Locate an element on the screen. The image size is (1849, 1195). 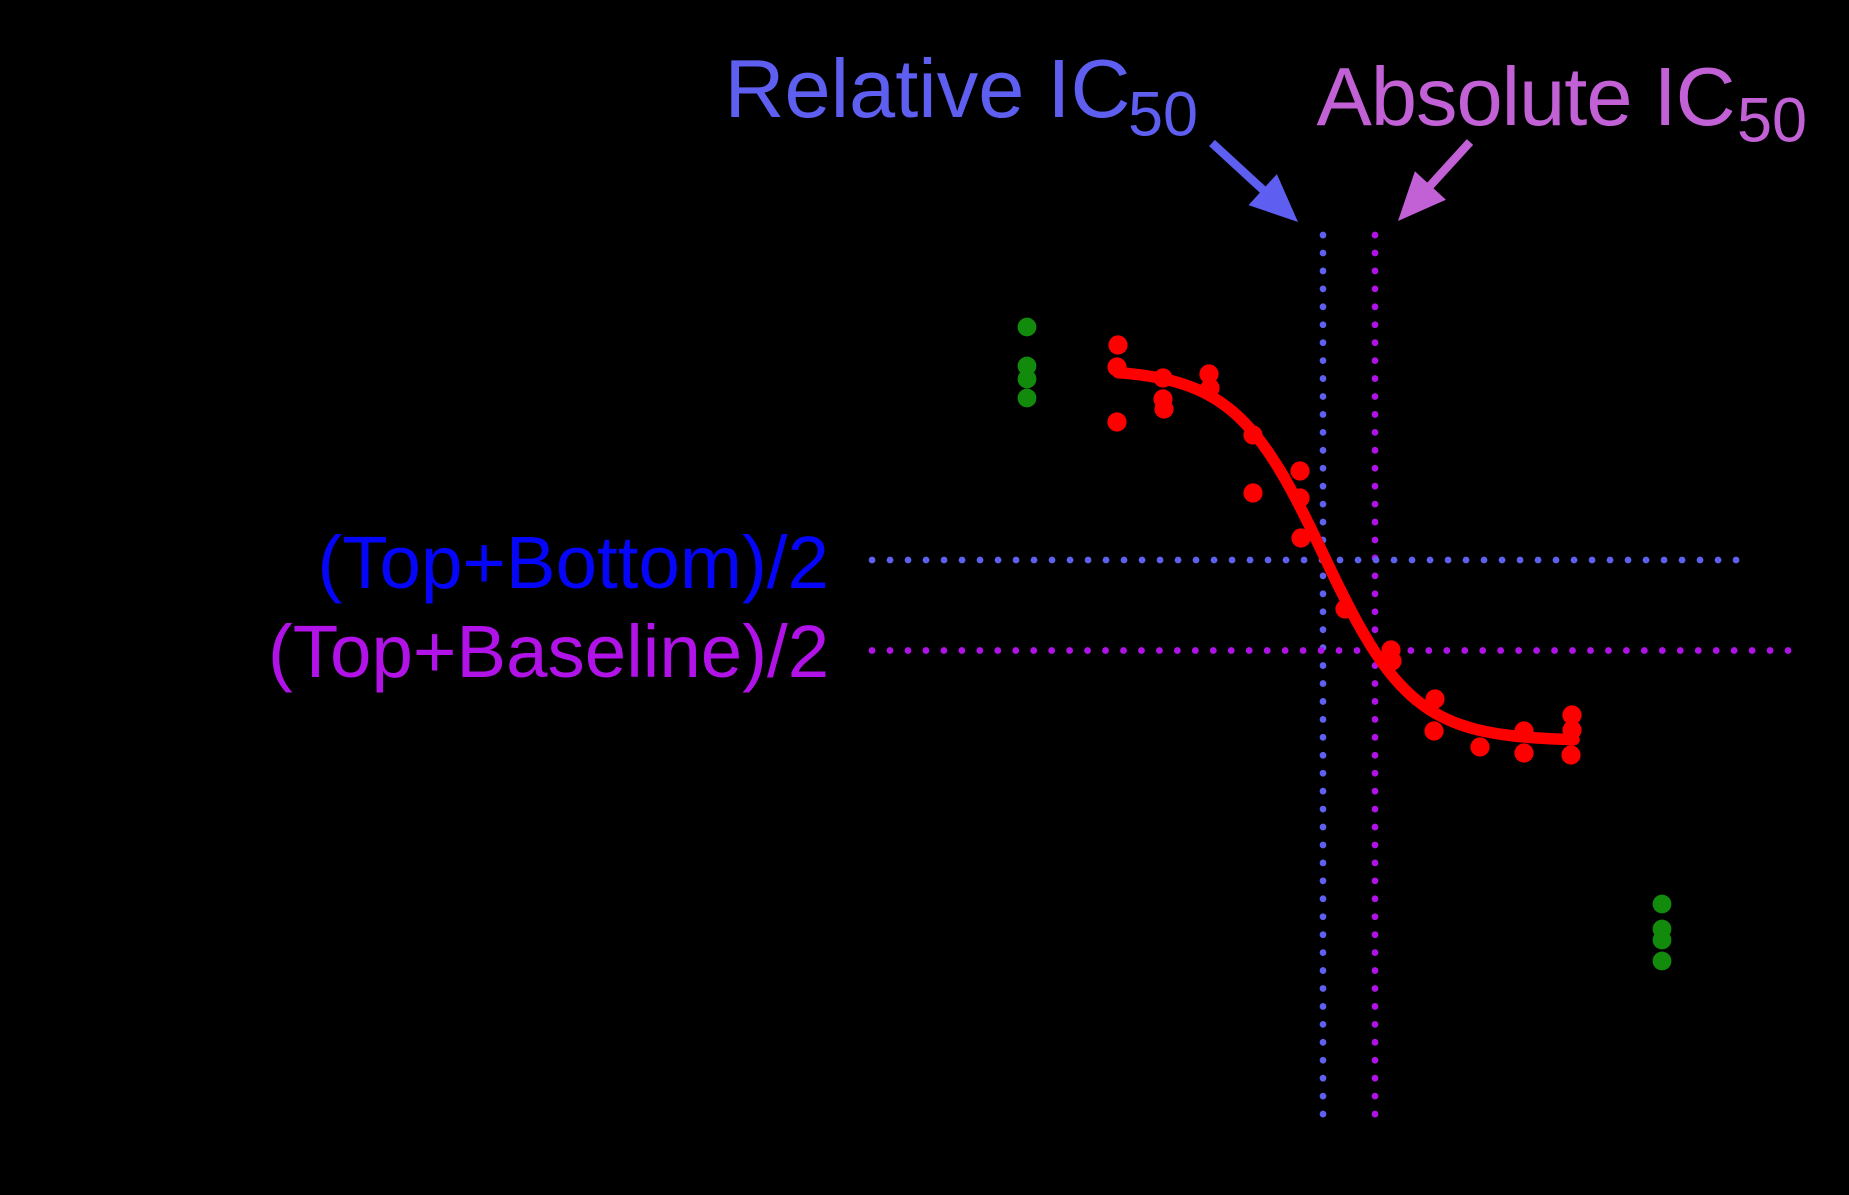
svg-text: (Top+Bottom)/2 is located at coordinates (573, 562).